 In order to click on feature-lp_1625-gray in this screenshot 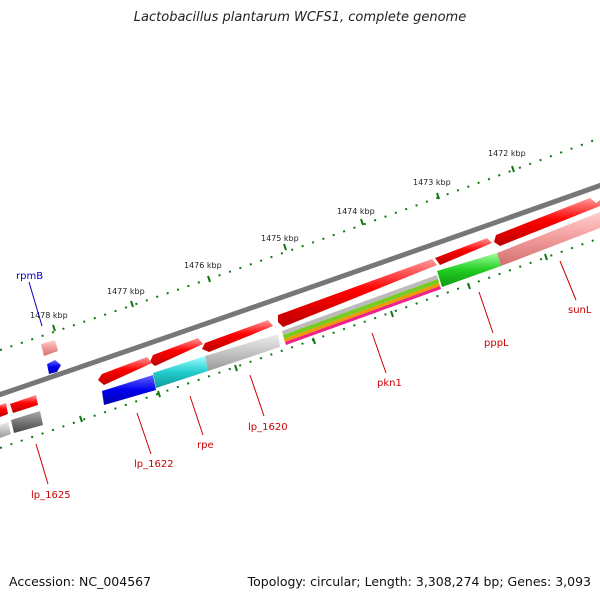, I will do `click(5, 430)`.